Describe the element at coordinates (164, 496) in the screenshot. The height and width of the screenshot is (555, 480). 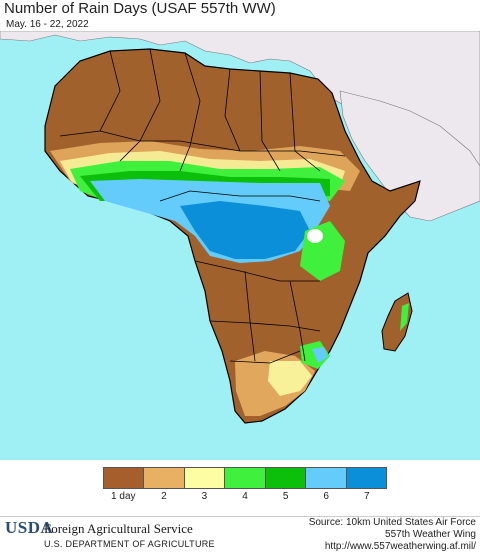
I see `legend-label: 2` at that location.